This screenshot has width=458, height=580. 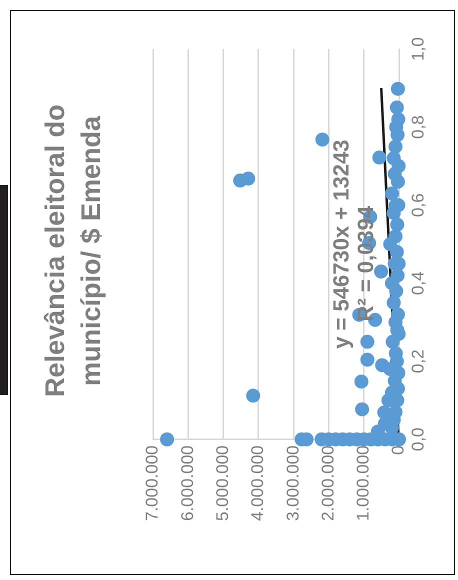 I want to click on y-tick-label: 0,2, so click(x=418, y=361).